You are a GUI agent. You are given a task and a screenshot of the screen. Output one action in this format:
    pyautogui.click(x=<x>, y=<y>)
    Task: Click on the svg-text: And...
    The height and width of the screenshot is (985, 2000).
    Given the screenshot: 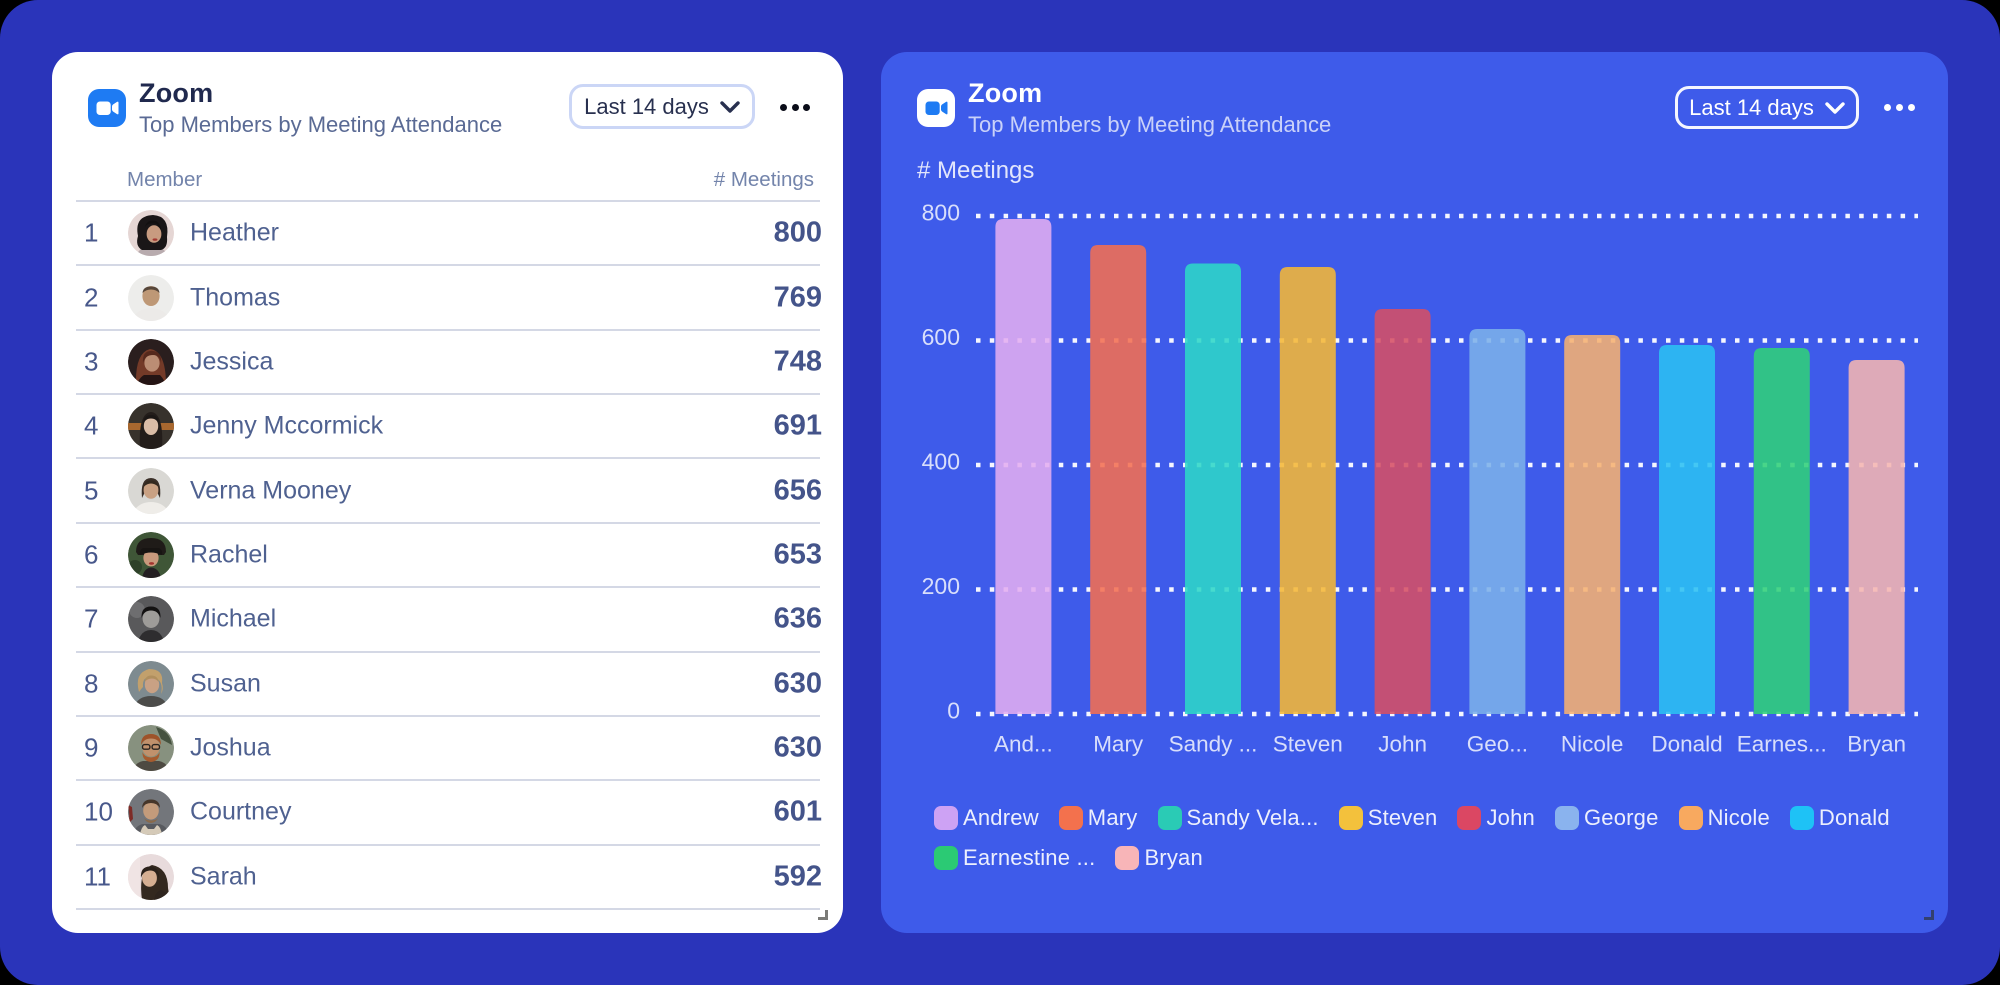 What is the action you would take?
    pyautogui.click(x=1023, y=744)
    